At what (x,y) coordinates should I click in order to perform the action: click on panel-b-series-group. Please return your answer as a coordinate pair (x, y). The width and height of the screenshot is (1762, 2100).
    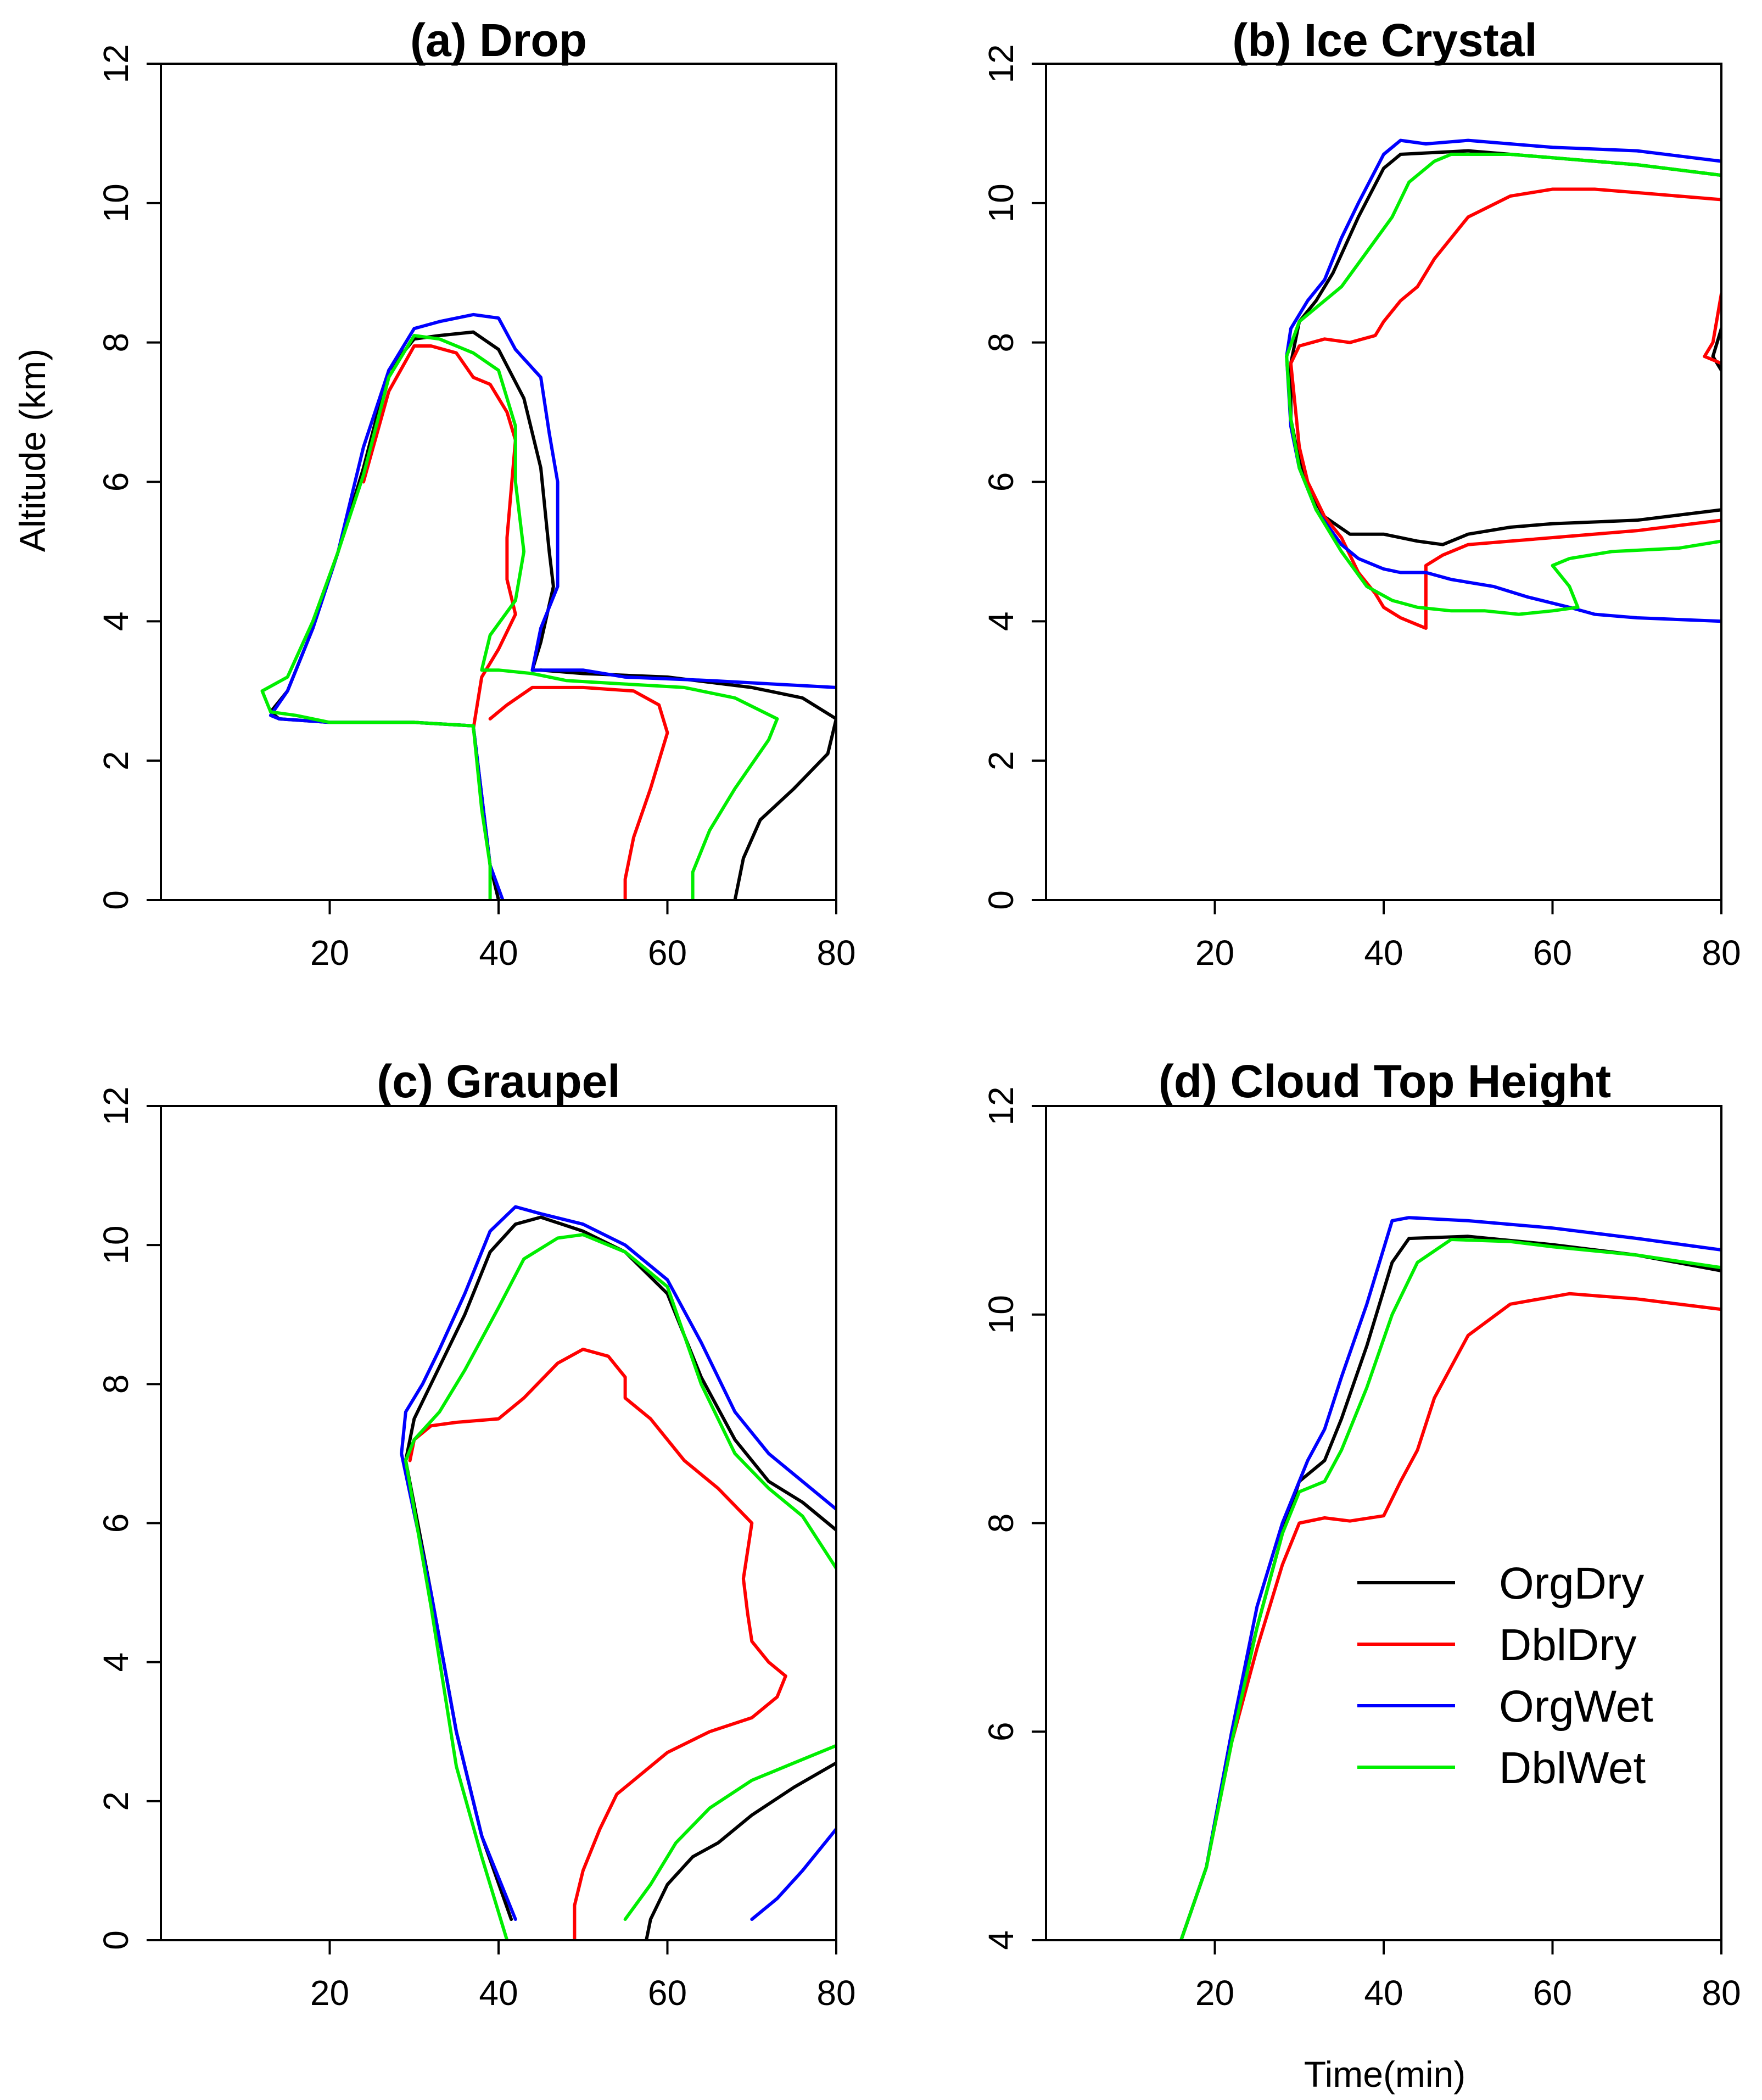
    Looking at the image, I should click on (1503, 384).